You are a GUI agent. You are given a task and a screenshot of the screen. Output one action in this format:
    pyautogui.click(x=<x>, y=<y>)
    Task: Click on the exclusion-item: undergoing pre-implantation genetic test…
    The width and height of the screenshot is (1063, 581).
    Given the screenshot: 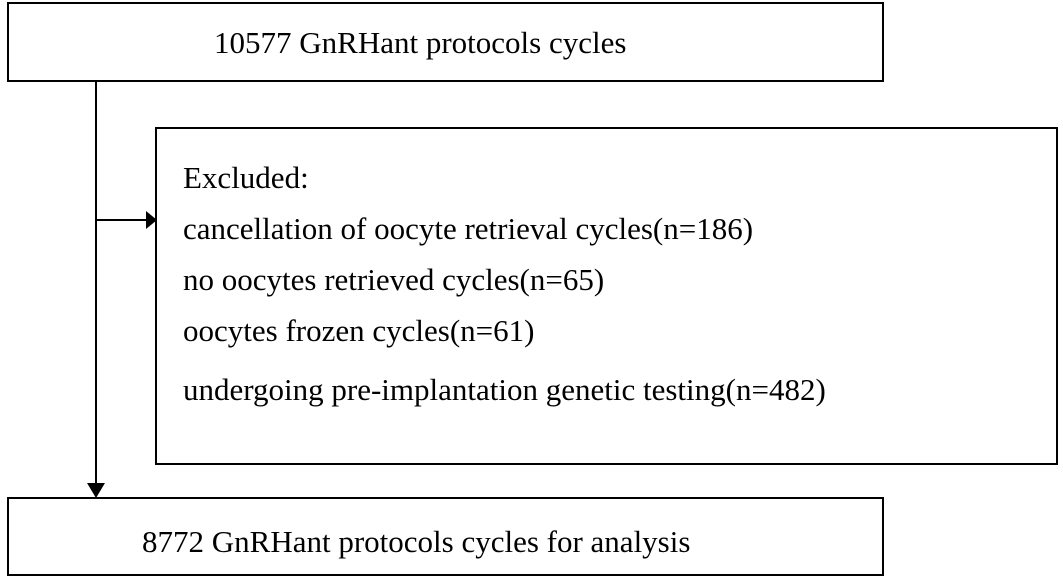 What is the action you would take?
    pyautogui.click(x=504, y=389)
    